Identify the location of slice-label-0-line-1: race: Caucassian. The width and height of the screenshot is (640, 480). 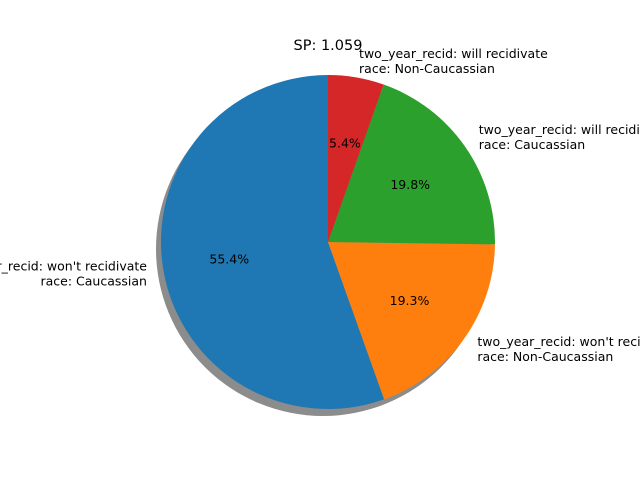
(94, 280).